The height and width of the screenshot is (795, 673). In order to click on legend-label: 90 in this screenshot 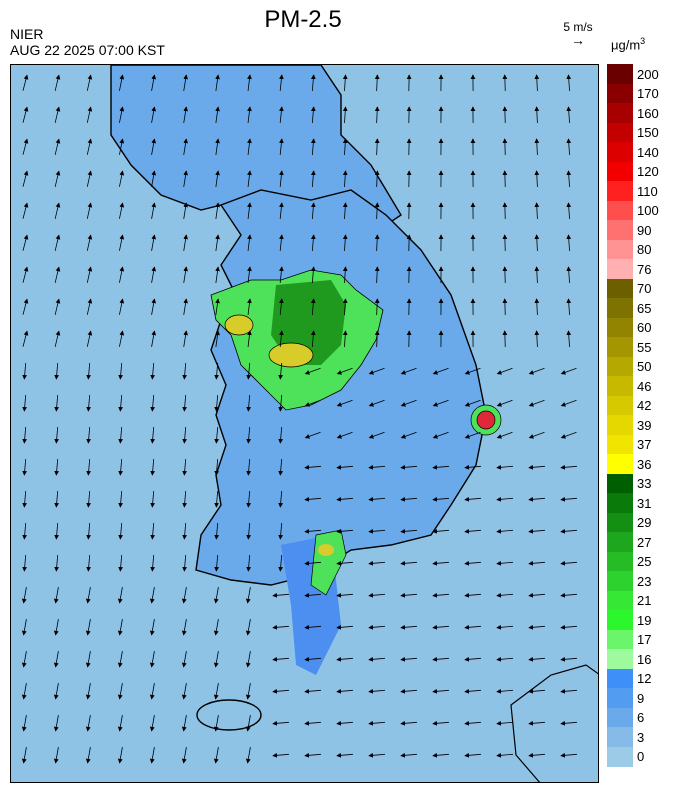, I will do `click(644, 230)`.